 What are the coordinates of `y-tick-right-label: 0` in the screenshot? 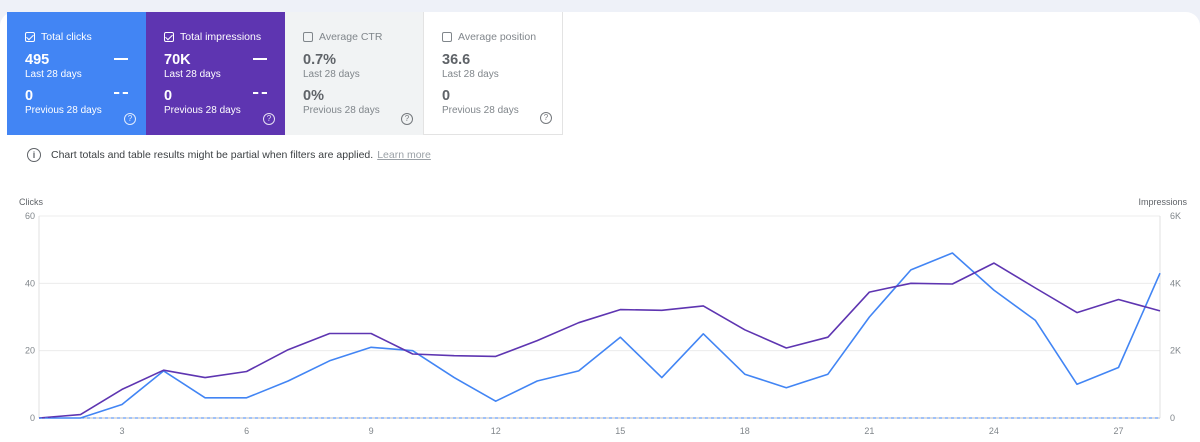 It's located at (1172, 418).